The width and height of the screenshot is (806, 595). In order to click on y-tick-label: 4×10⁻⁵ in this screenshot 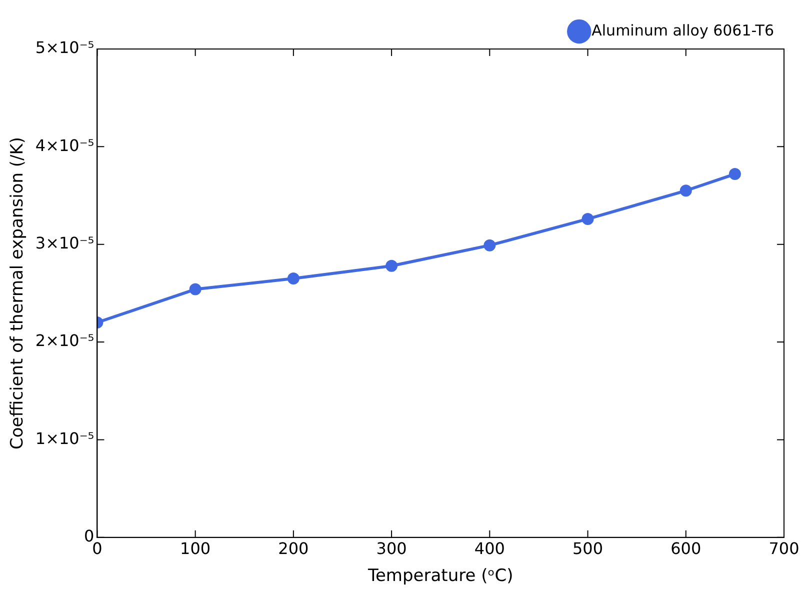, I will do `click(64, 145)`.